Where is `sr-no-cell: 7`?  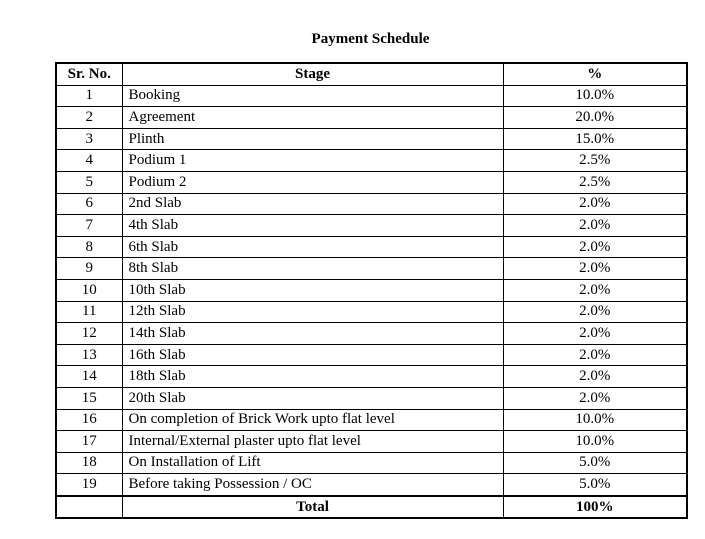 sr-no-cell: 7 is located at coordinates (89, 225).